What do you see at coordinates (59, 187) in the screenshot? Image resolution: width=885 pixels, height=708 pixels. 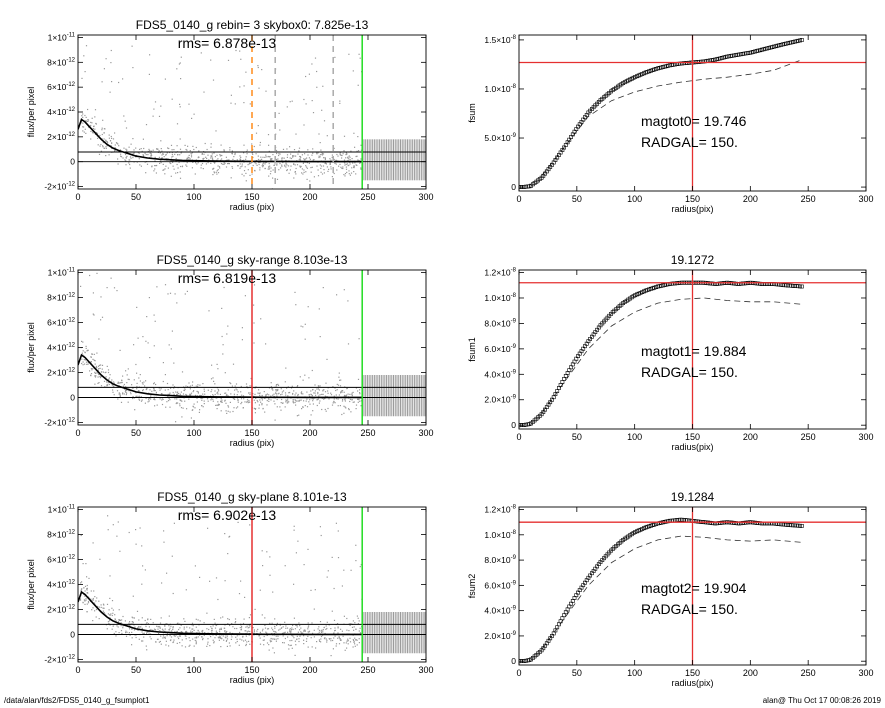 I see `left1-ytick-label: -2×10⁻¹²` at bounding box center [59, 187].